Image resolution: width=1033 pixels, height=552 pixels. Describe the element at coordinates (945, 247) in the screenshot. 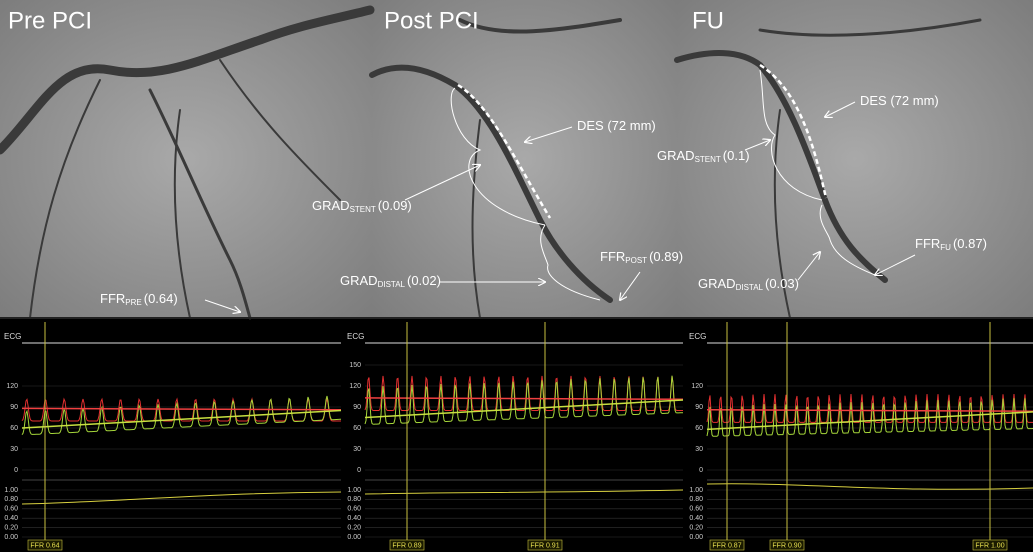

I see `annotation-subscript: FU` at that location.